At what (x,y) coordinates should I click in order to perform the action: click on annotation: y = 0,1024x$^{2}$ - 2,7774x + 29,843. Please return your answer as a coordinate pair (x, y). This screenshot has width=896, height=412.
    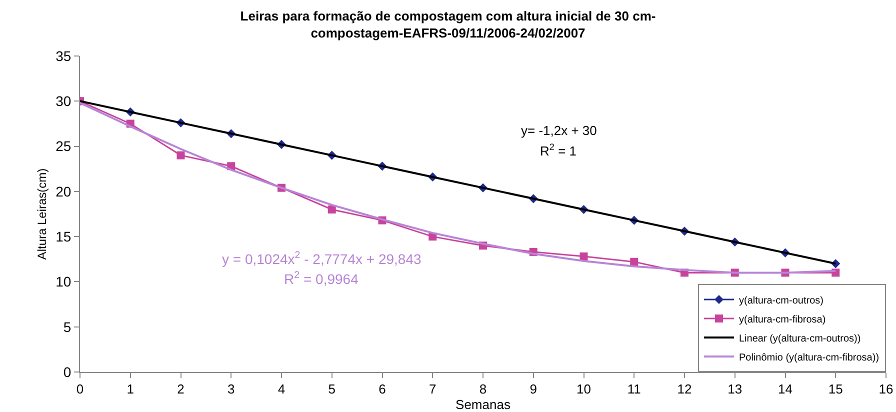
    Looking at the image, I should click on (322, 258).